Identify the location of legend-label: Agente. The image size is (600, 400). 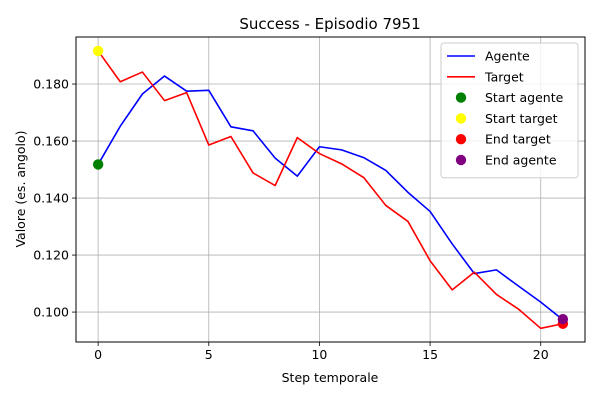
(507, 56).